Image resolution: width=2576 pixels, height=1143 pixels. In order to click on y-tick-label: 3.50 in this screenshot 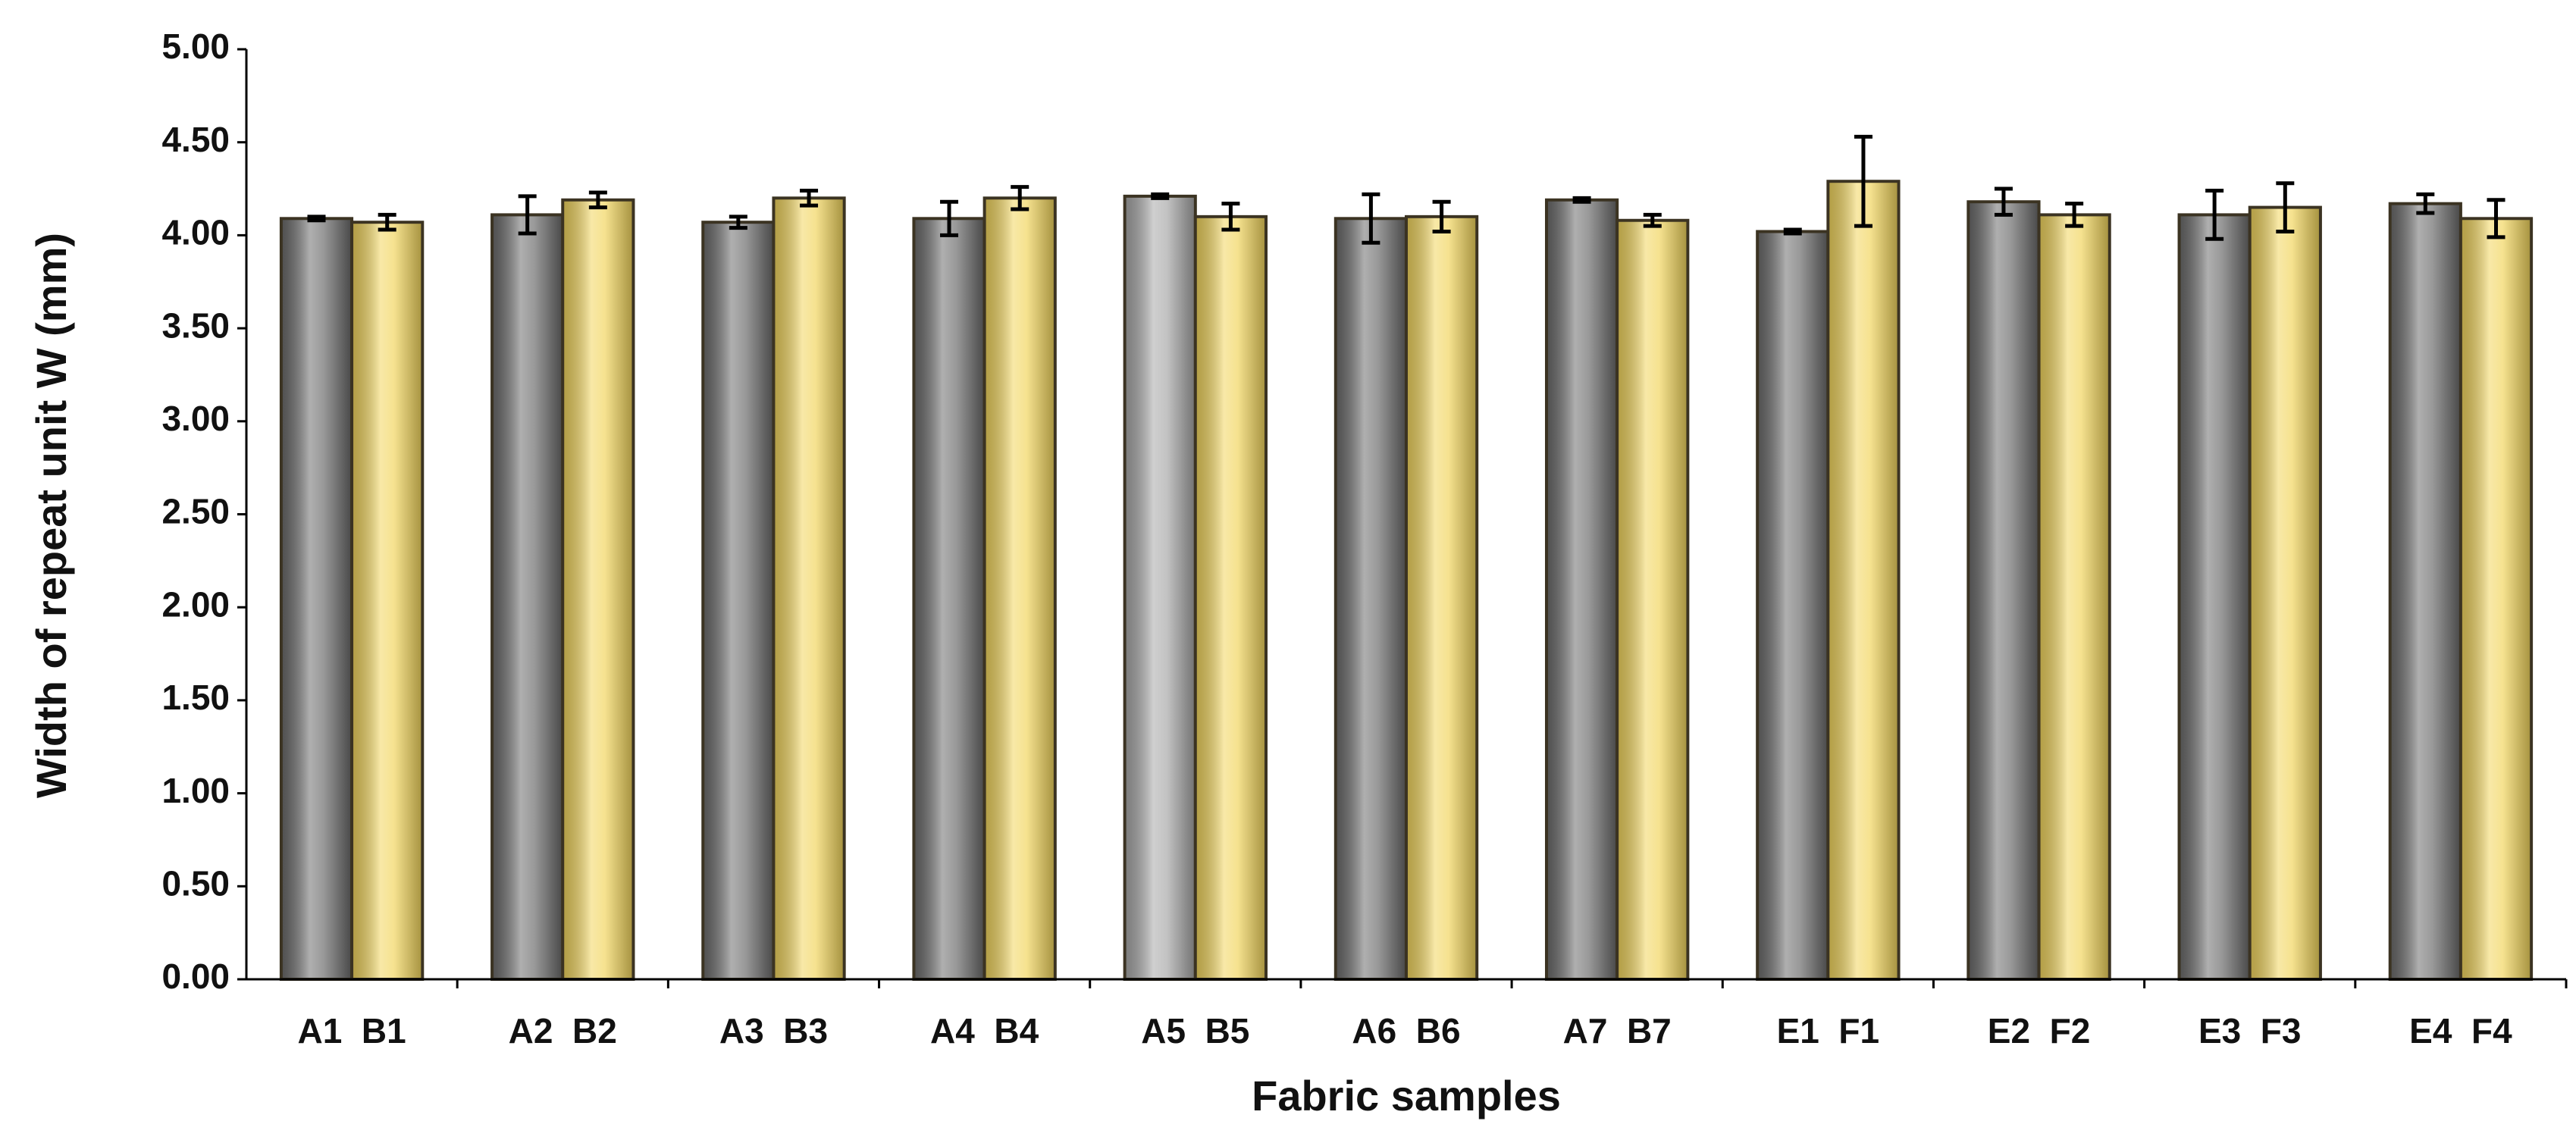, I will do `click(195, 325)`.